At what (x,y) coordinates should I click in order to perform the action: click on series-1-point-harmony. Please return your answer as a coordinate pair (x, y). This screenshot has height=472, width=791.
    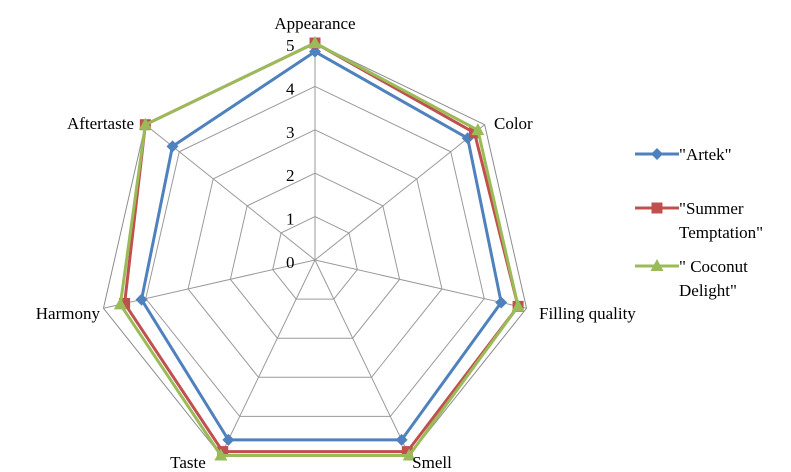
    Looking at the image, I should click on (141, 299).